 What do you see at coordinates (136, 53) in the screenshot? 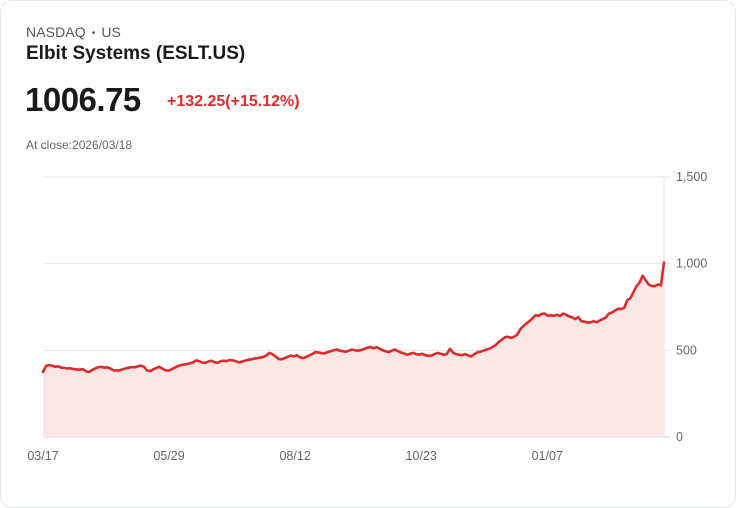
I see `stock-title: Elbit Systems (ESLT.US)` at bounding box center [136, 53].